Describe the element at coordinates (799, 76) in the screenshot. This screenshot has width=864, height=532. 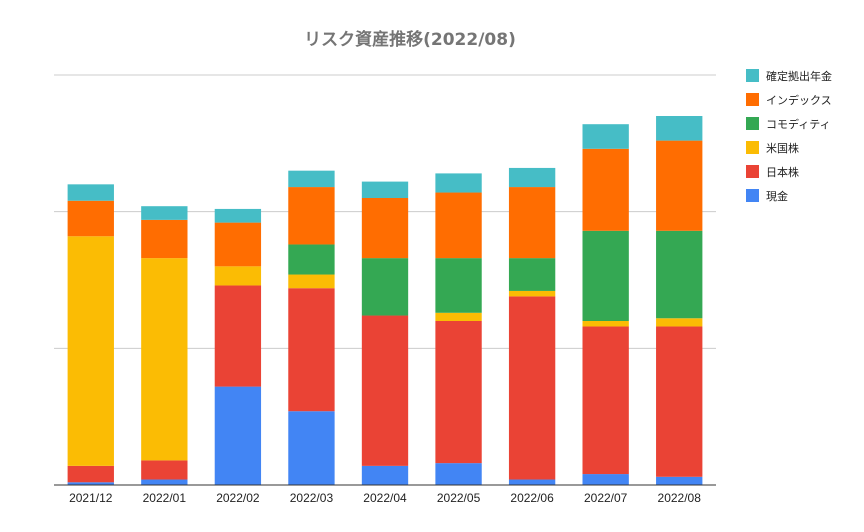
I see `legend-label: 確定拠出年金` at that location.